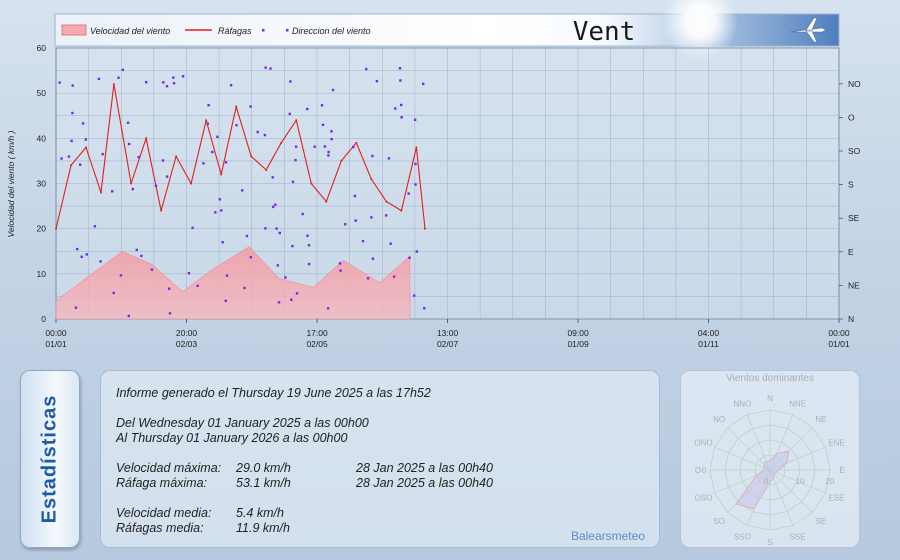  I want to click on airplane-icon, so click(808, 30).